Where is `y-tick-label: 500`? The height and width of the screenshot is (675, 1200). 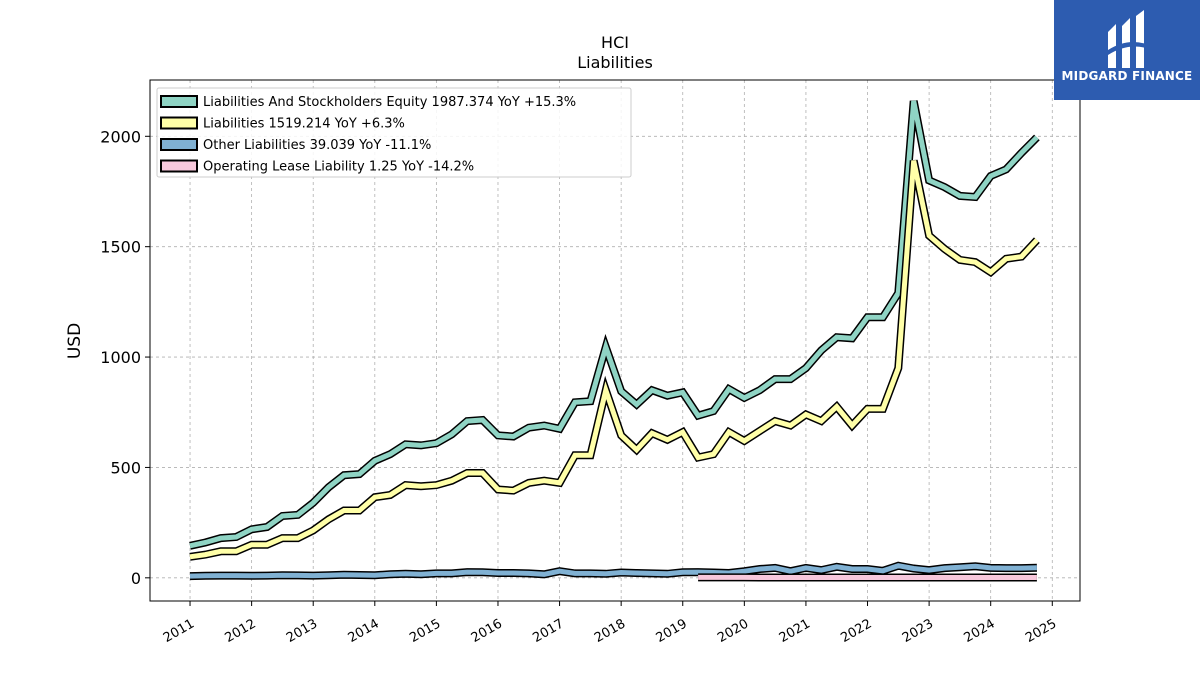 y-tick-label: 500 is located at coordinates (125, 467).